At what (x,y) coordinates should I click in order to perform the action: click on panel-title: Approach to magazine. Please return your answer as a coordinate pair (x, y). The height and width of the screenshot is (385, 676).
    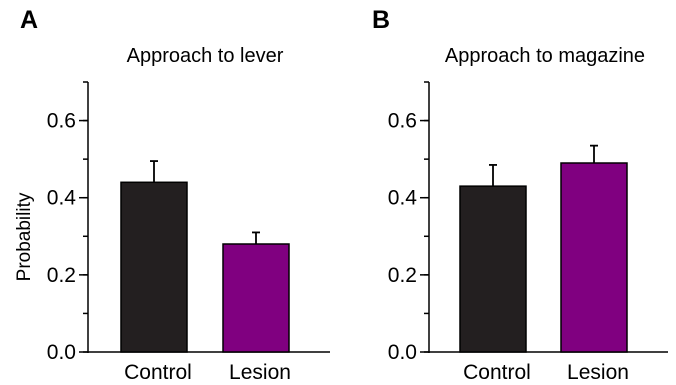
    Looking at the image, I should click on (545, 56).